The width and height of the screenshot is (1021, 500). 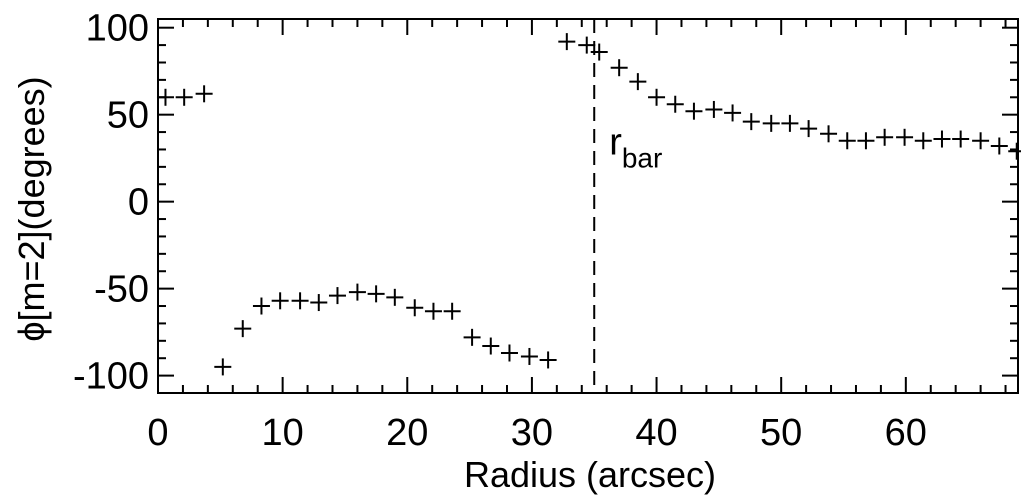 I want to click on x-tick-label: 30, so click(x=532, y=433).